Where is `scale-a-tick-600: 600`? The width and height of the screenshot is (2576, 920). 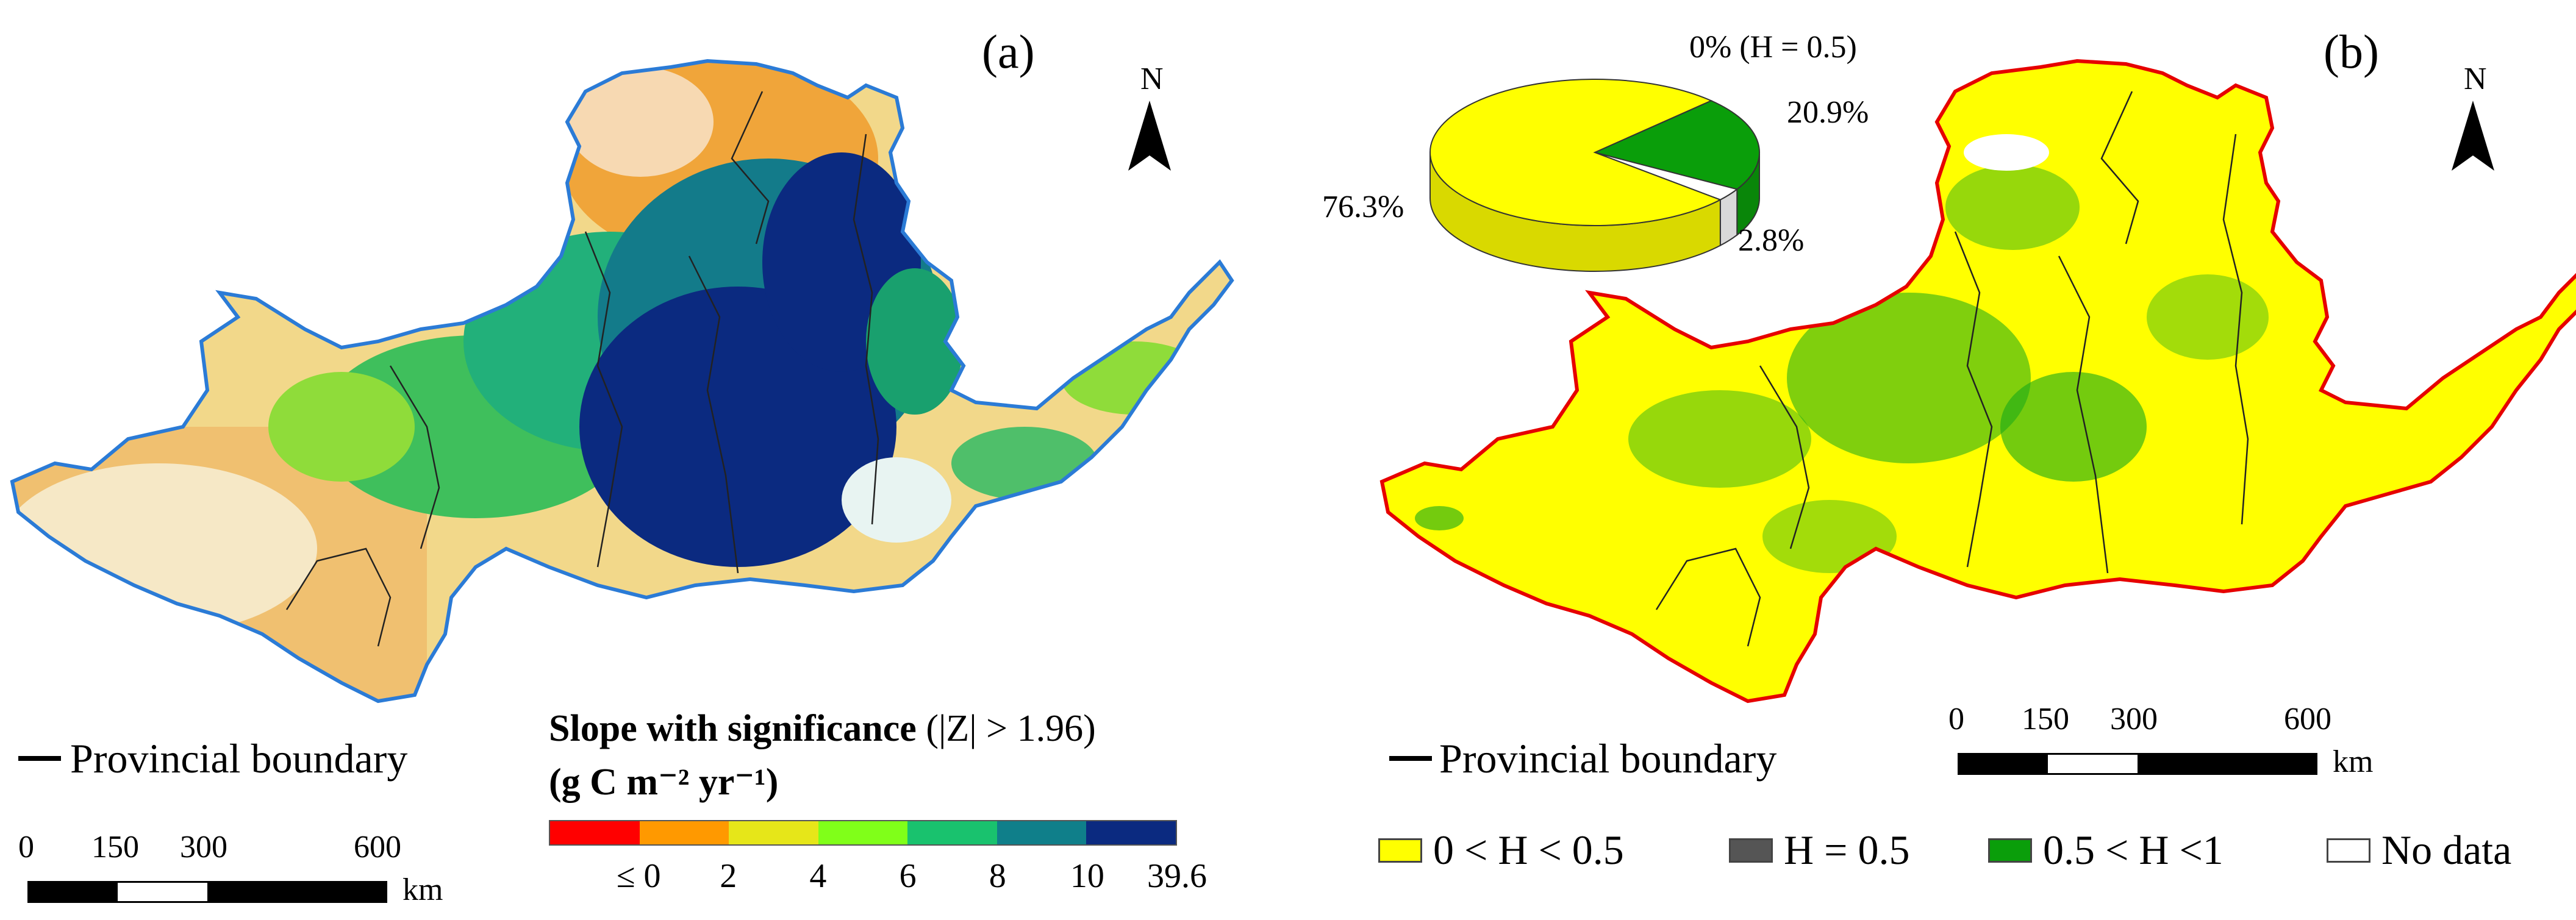
scale-a-tick-600: 600 is located at coordinates (377, 847).